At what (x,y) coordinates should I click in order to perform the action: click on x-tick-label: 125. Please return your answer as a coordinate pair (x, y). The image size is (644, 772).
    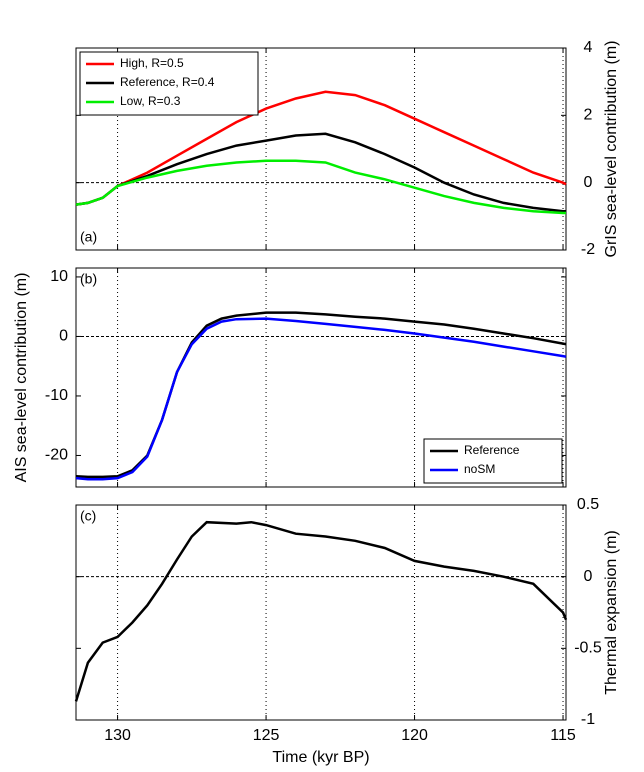
    Looking at the image, I should click on (266, 735).